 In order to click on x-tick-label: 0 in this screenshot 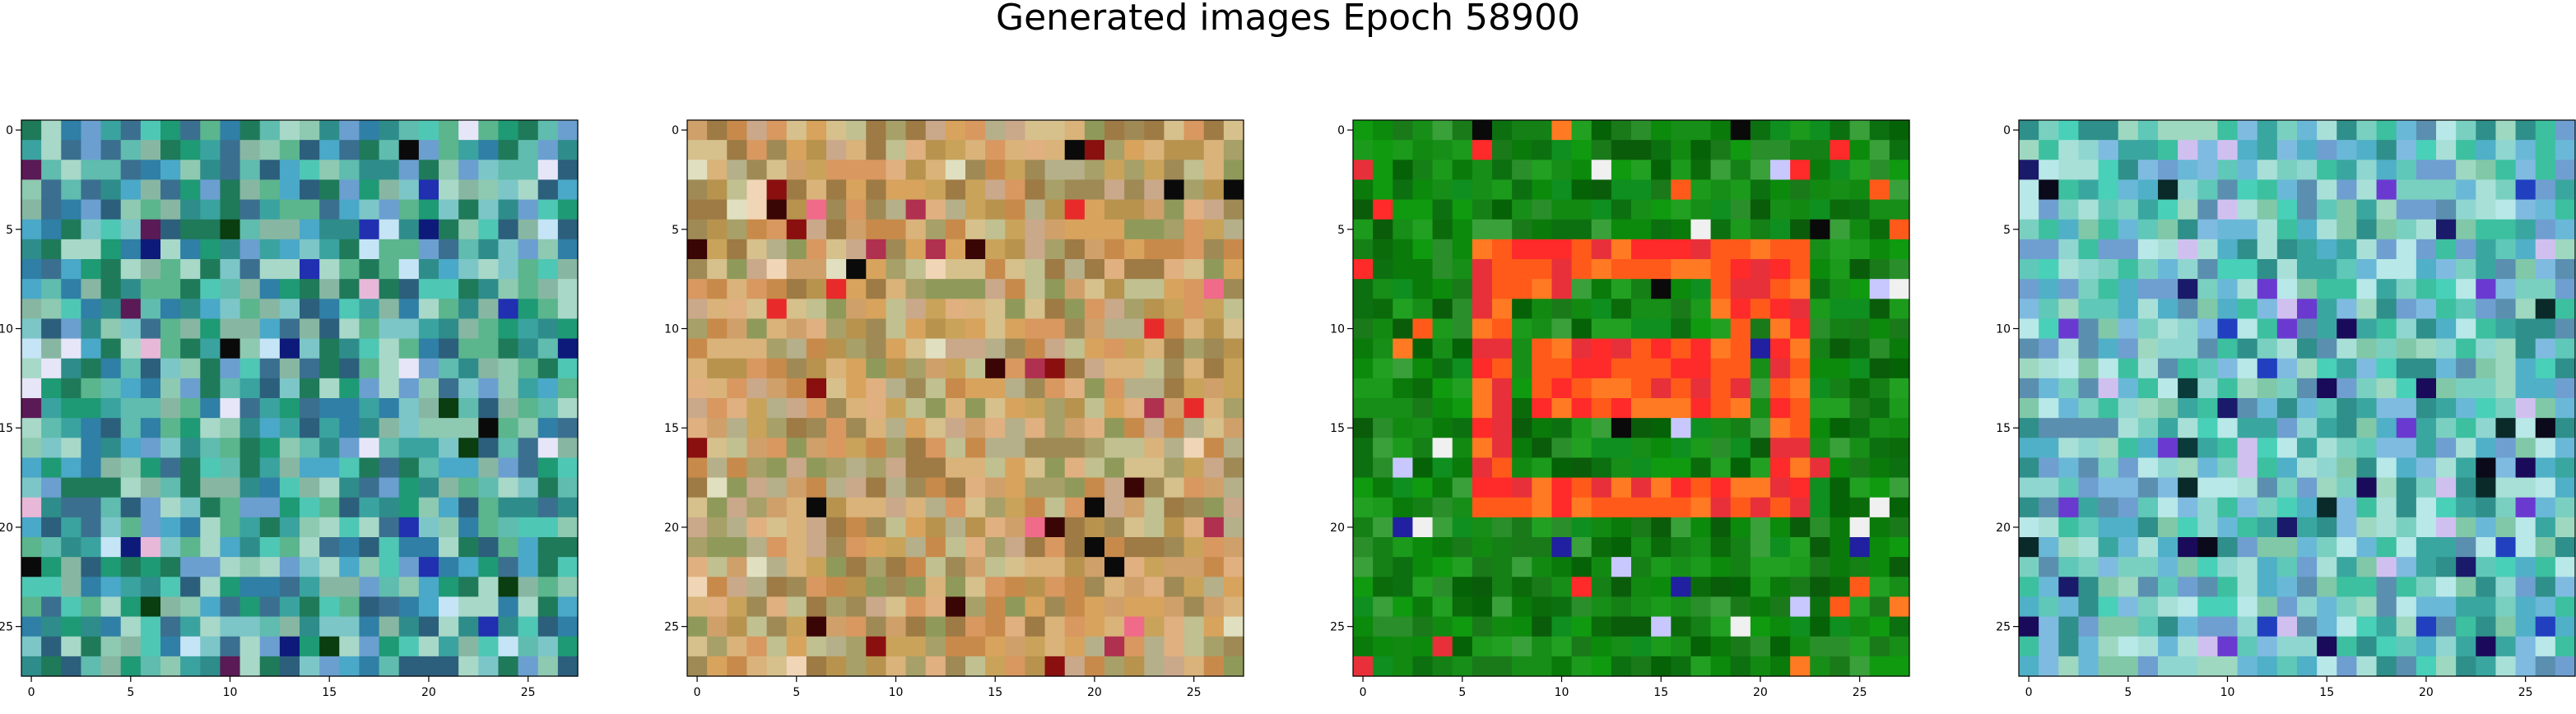, I will do `click(2029, 692)`.